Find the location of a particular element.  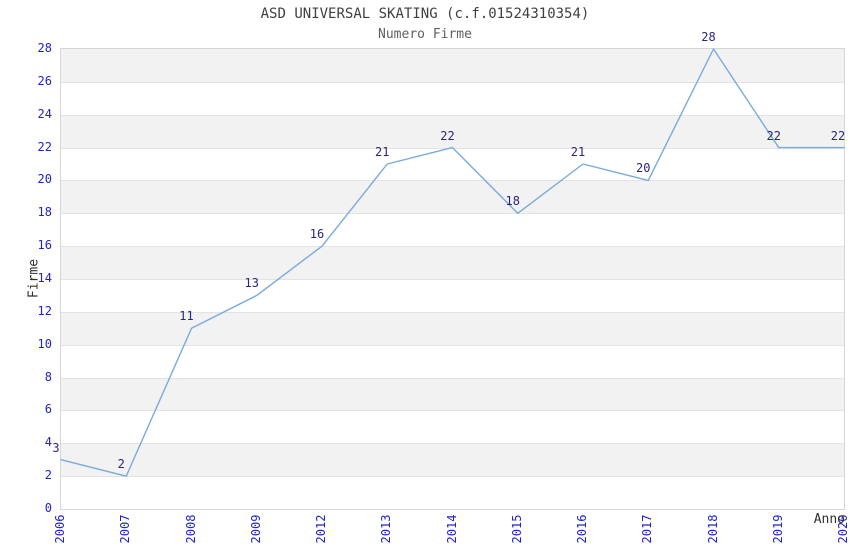

y-tick-label: 16 is located at coordinates (44, 245).